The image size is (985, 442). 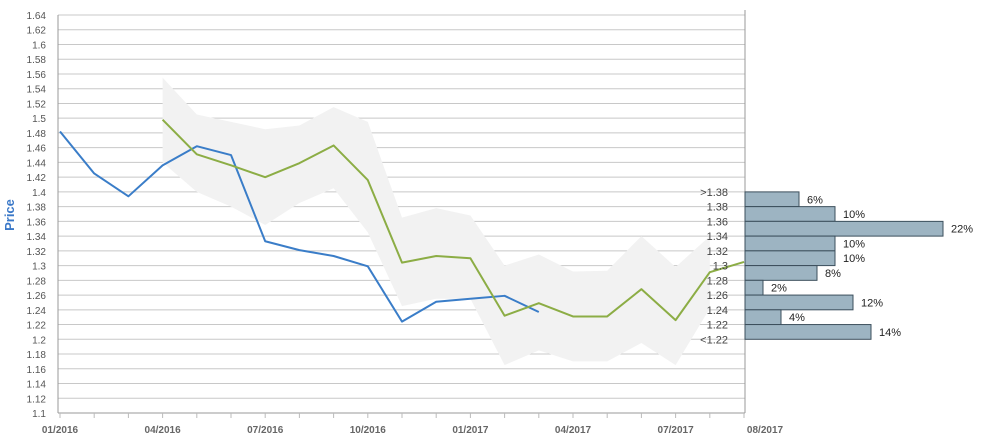 What do you see at coordinates (37, 75) in the screenshot?
I see `y-tick-label: 1.56` at bounding box center [37, 75].